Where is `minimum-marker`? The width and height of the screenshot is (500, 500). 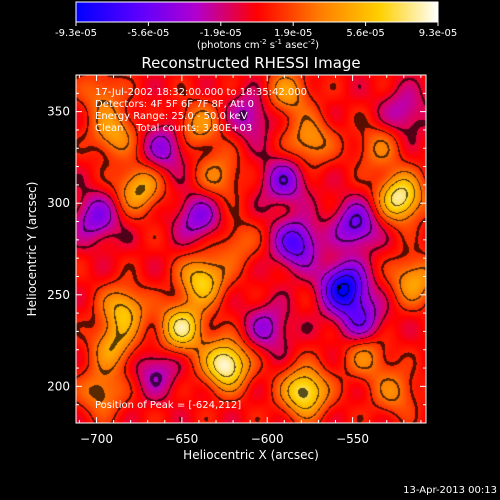
minimum-marker is located at coordinates (339, 287).